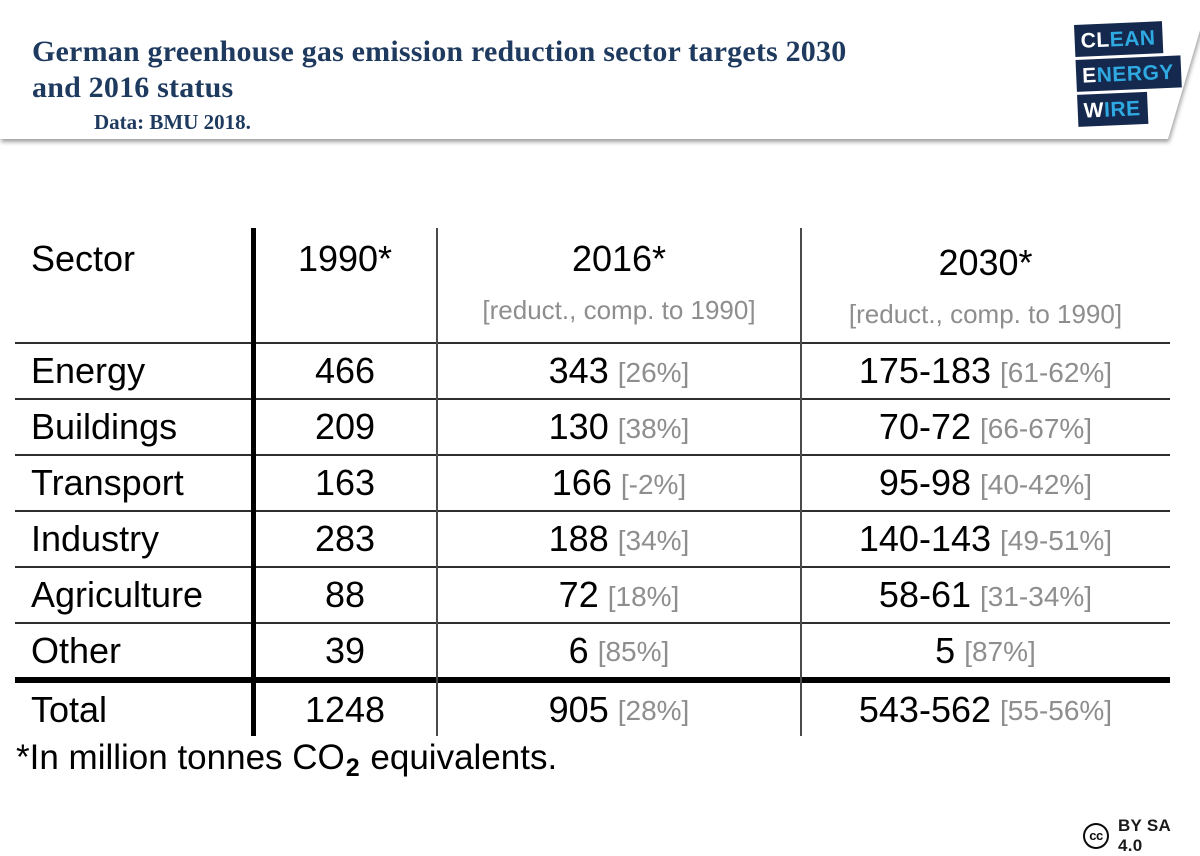 This screenshot has height=856, width=1200. What do you see at coordinates (1095, 40) in the screenshot?
I see `logo-clean-white: CL` at bounding box center [1095, 40].